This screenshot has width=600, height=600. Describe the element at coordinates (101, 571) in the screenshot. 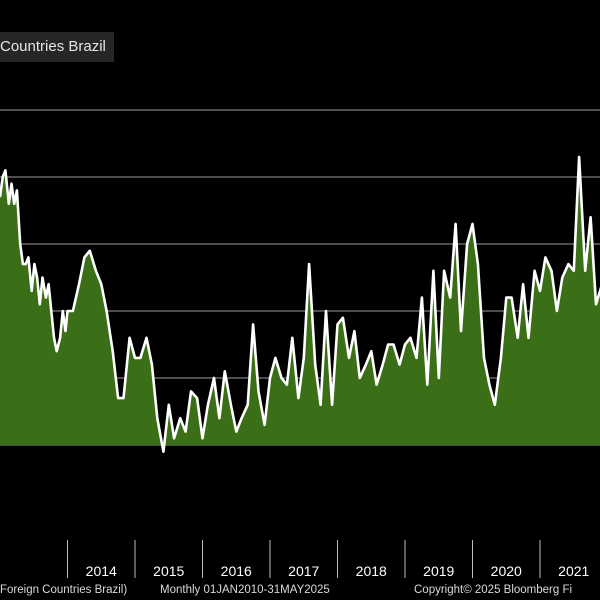

I see `x-tick-label: 2014` at that location.